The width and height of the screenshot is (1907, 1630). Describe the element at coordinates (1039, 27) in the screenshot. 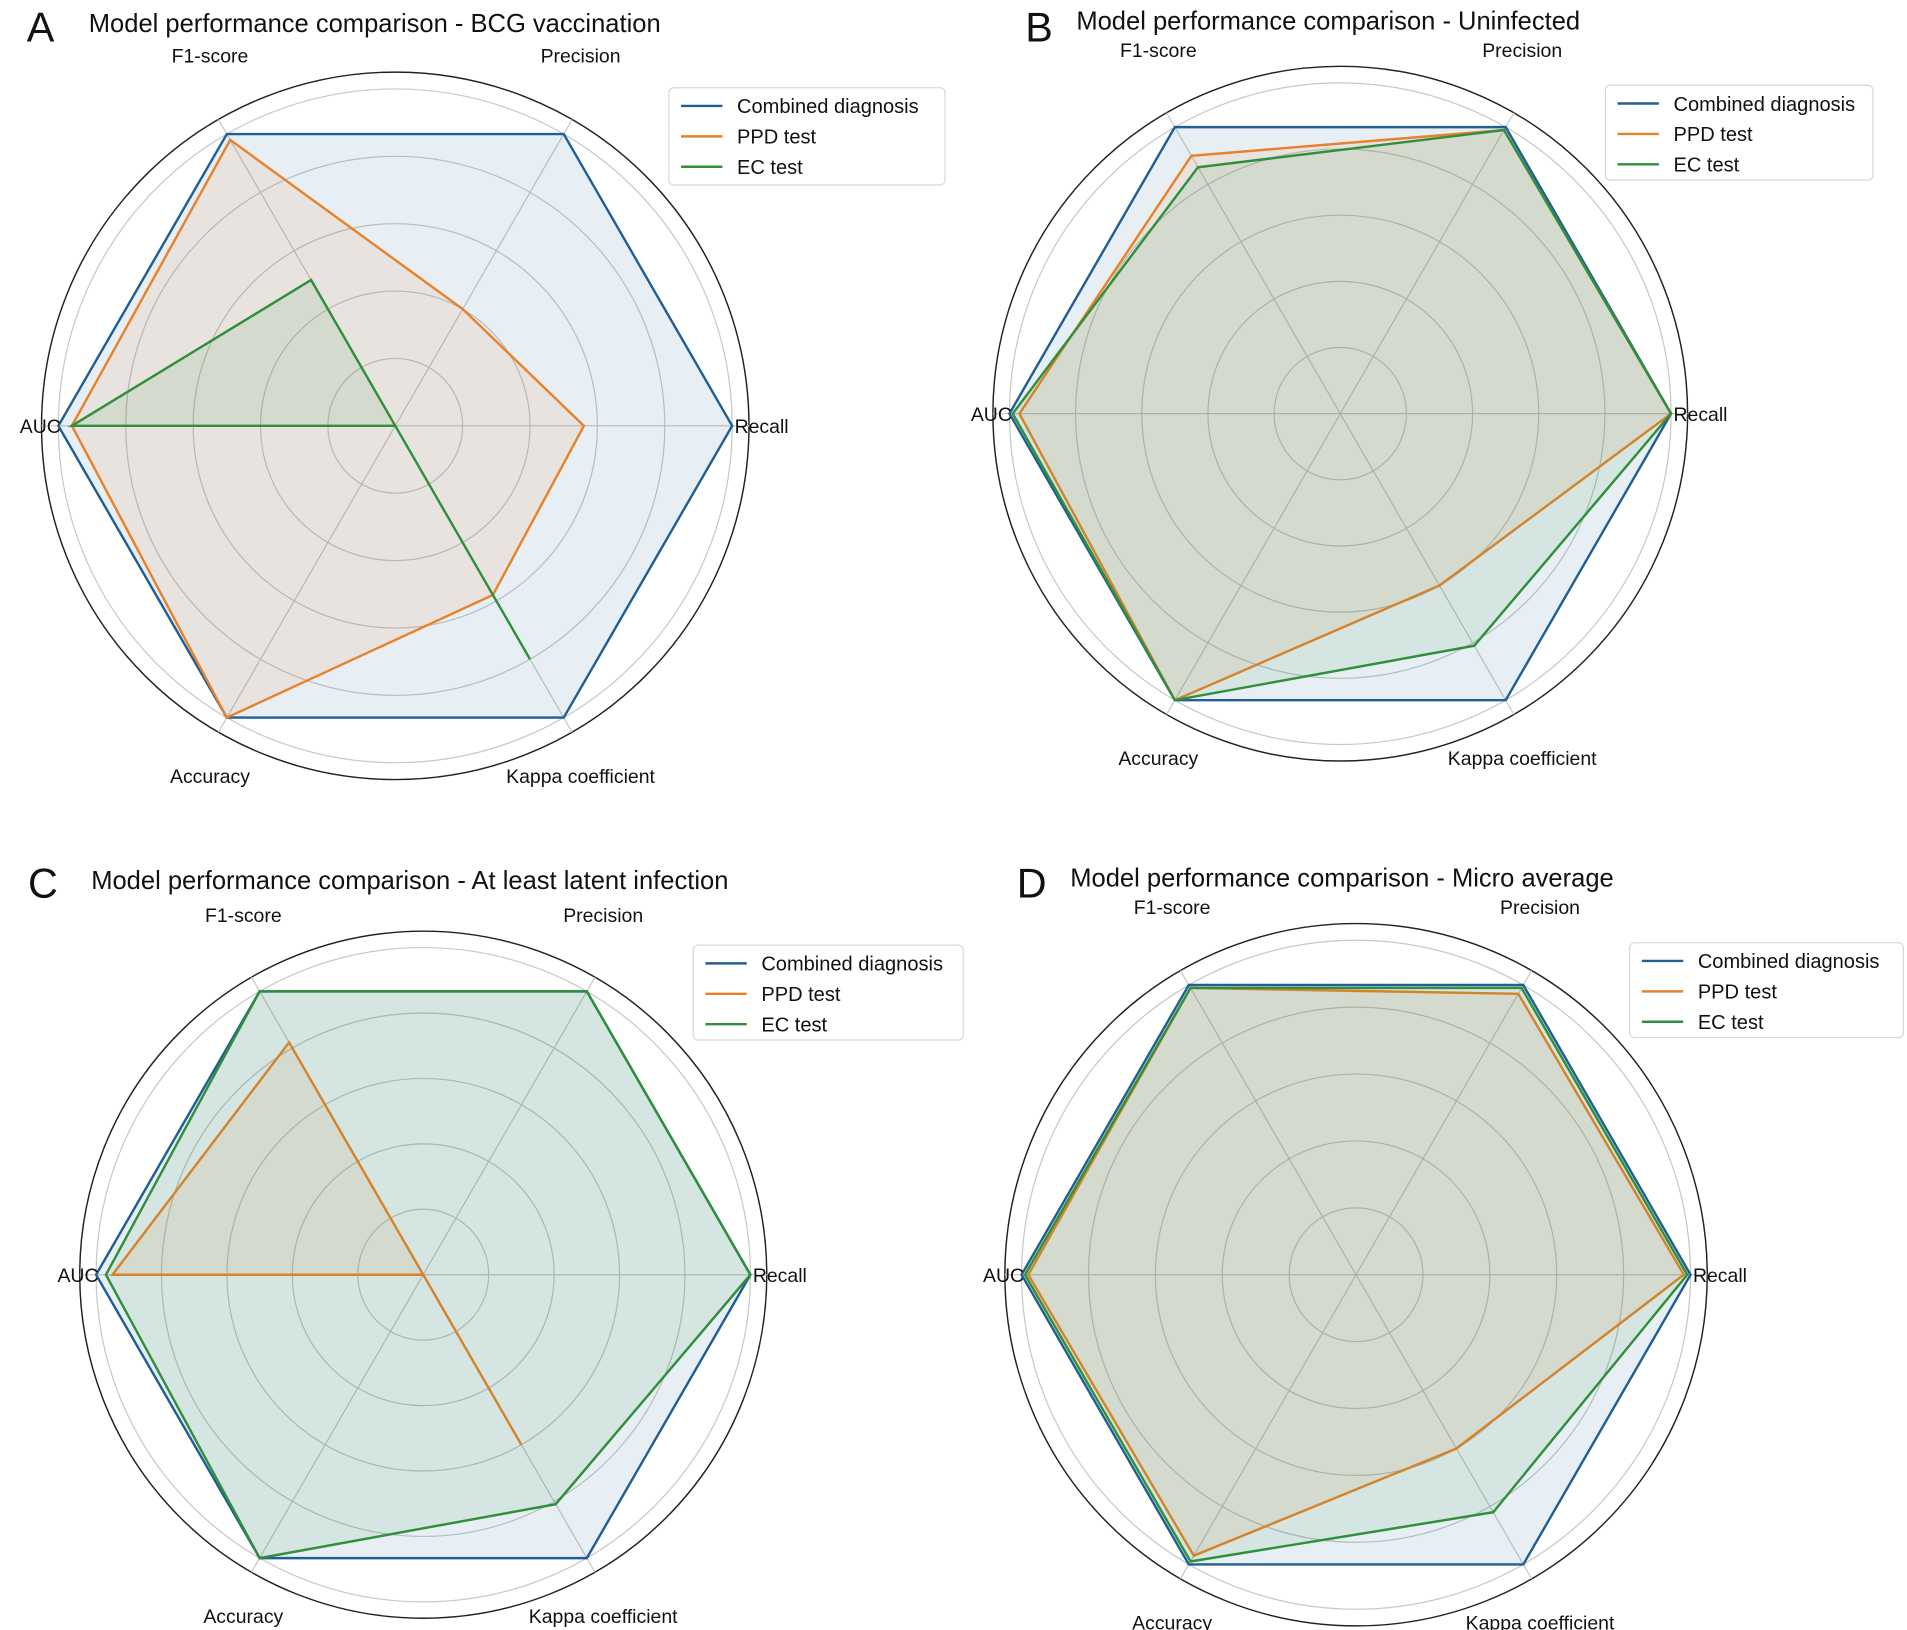

I see `panel-letter: B` at that location.